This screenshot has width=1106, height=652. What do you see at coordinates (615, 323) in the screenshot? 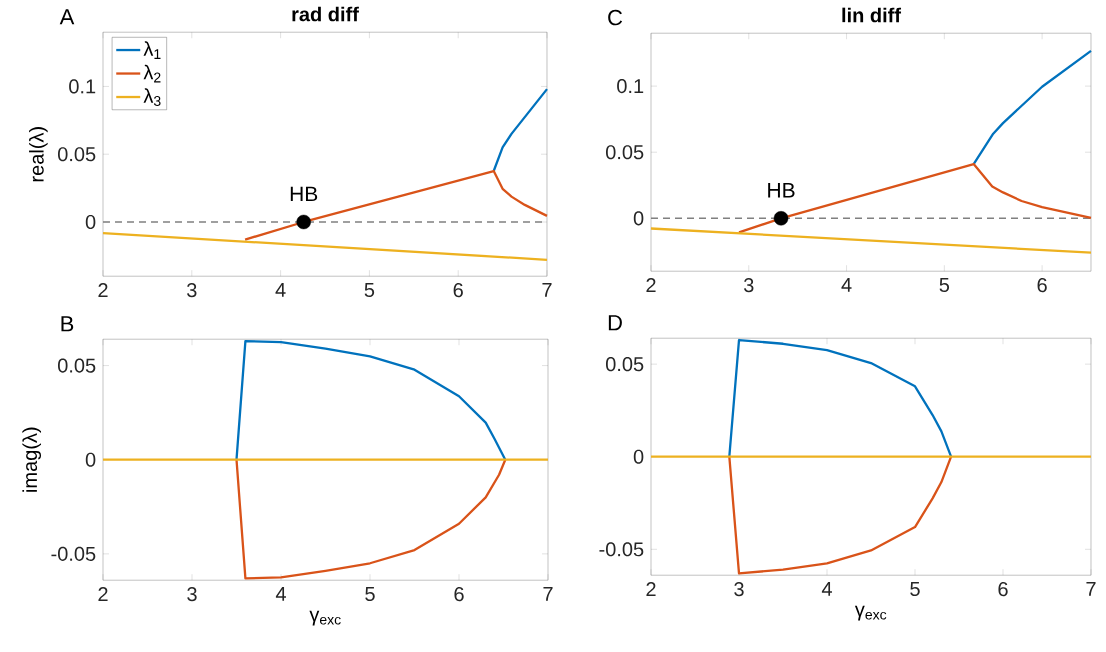
I see `text: D` at bounding box center [615, 323].